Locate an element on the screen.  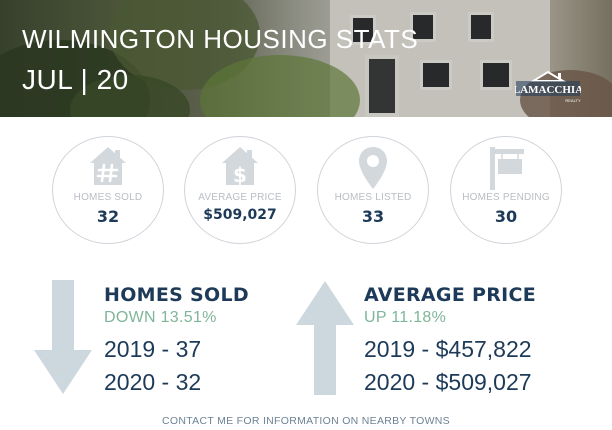
average-price-change: UP 11.18% is located at coordinates (405, 317).